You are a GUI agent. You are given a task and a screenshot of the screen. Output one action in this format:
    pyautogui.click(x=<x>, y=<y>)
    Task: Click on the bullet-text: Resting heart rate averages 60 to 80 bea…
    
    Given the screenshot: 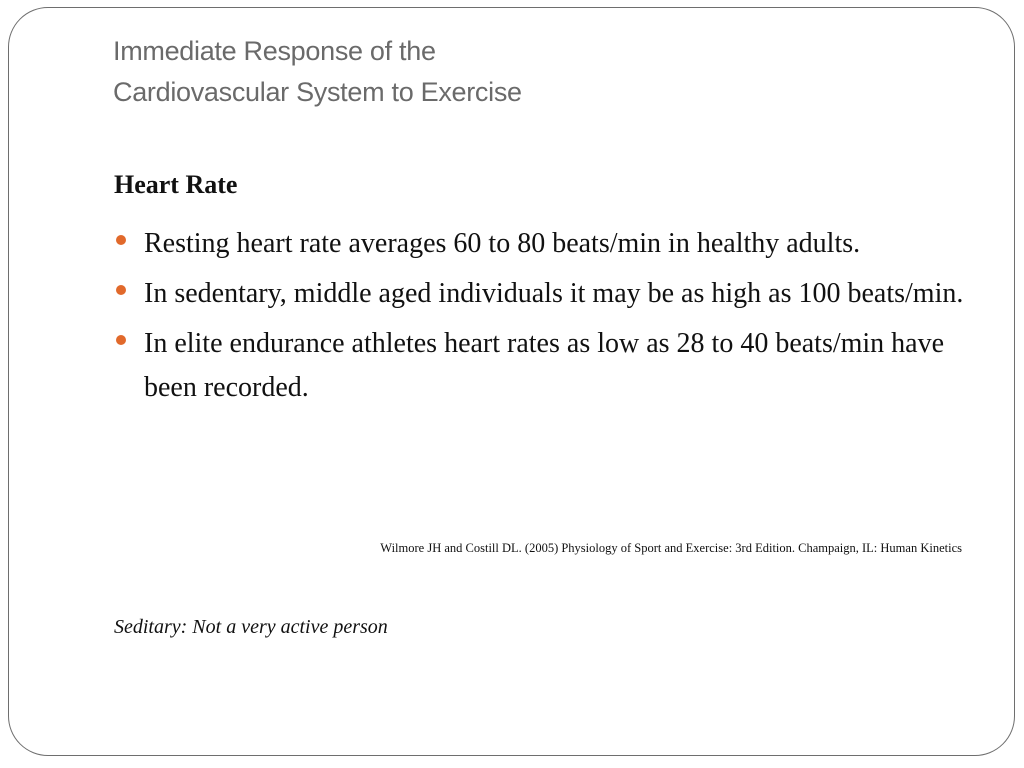 What is the action you would take?
    pyautogui.click(x=502, y=243)
    